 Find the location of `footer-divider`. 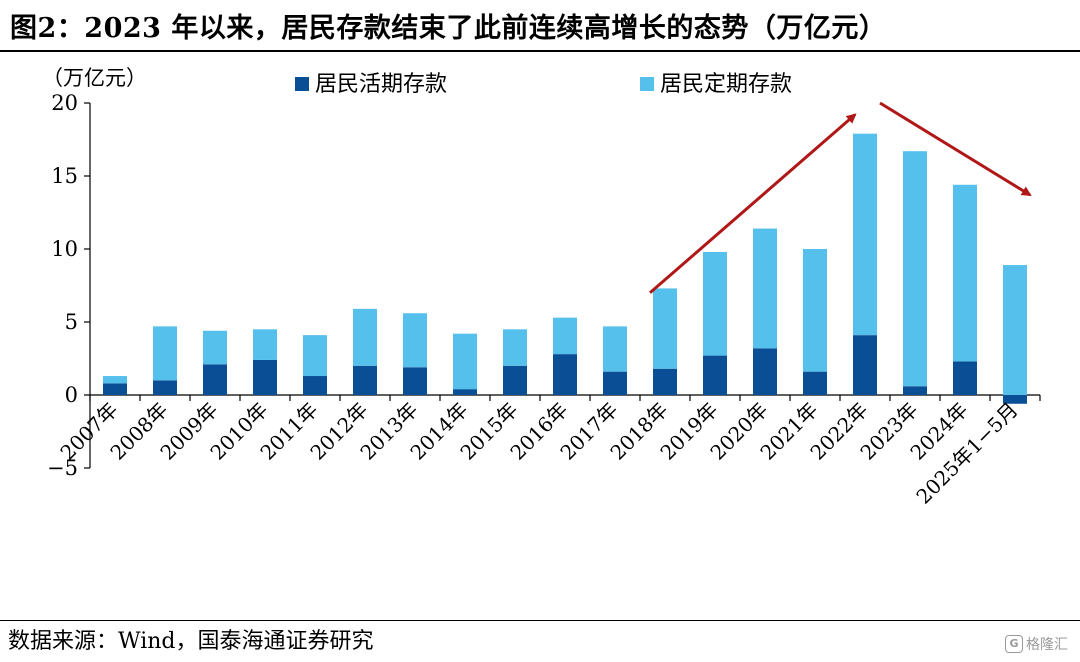

footer-divider is located at coordinates (540, 620).